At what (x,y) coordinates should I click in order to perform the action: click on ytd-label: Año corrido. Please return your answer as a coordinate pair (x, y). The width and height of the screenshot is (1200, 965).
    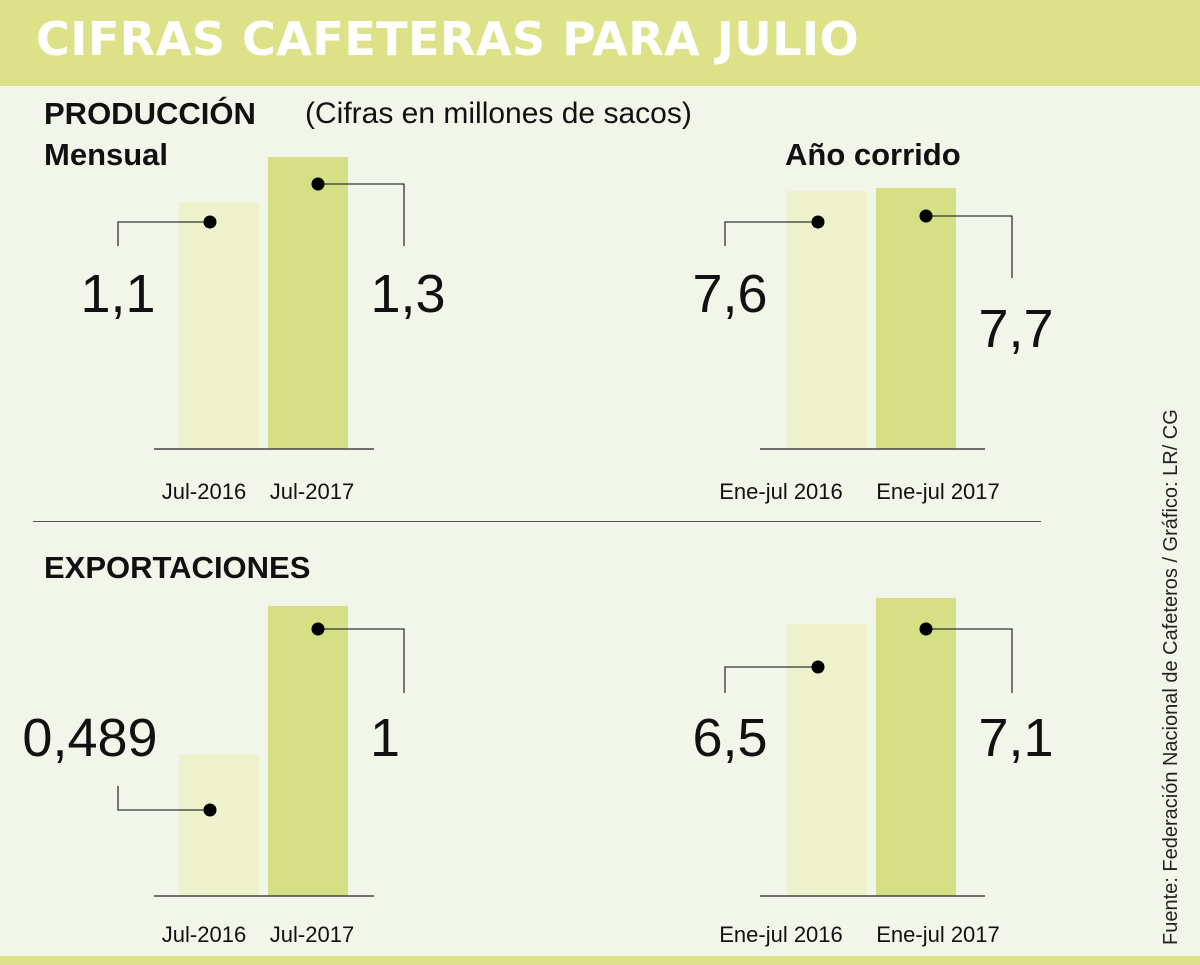
    Looking at the image, I should click on (873, 154).